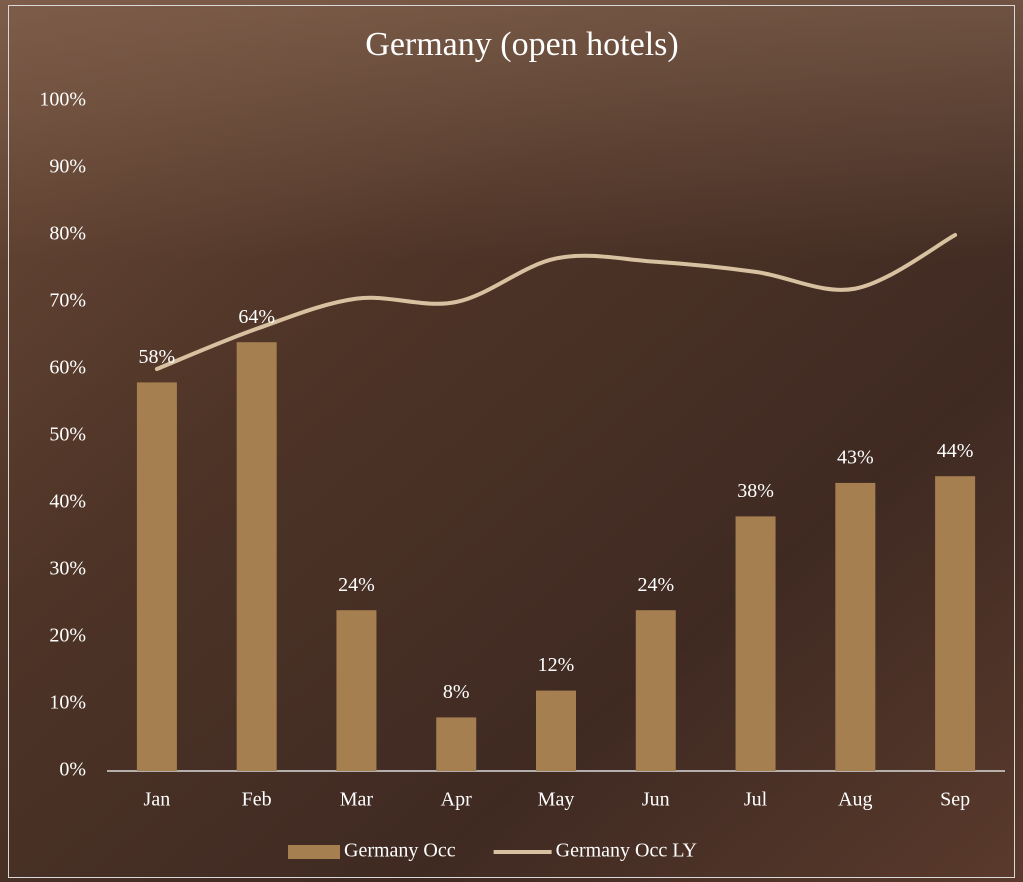 The width and height of the screenshot is (1023, 882). What do you see at coordinates (62, 100) in the screenshot?
I see `y-tick-label: 100%` at bounding box center [62, 100].